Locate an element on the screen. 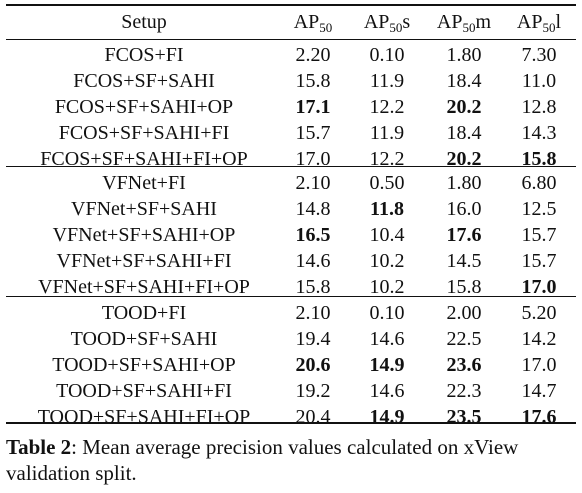  table-row: FCOS+SF+SAHI 15.8 11.9 18.4 11.0 is located at coordinates (291, 81).